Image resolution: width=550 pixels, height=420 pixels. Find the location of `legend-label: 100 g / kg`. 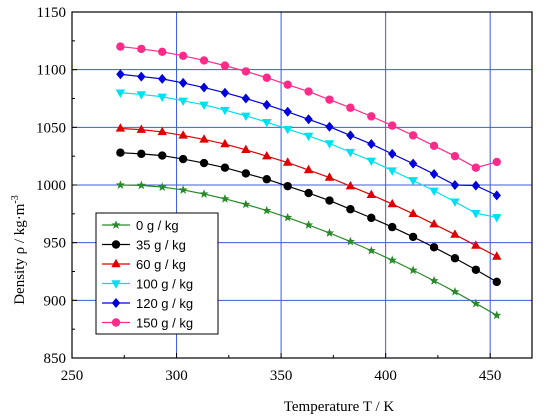

legend-label: 100 g / kg is located at coordinates (164, 284).